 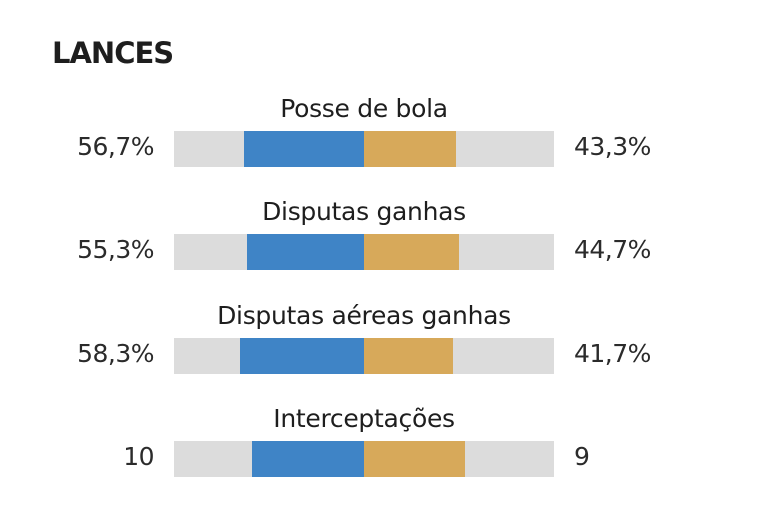 What do you see at coordinates (612, 249) in the screenshot?
I see `right-team-value: 44,7%` at bounding box center [612, 249].